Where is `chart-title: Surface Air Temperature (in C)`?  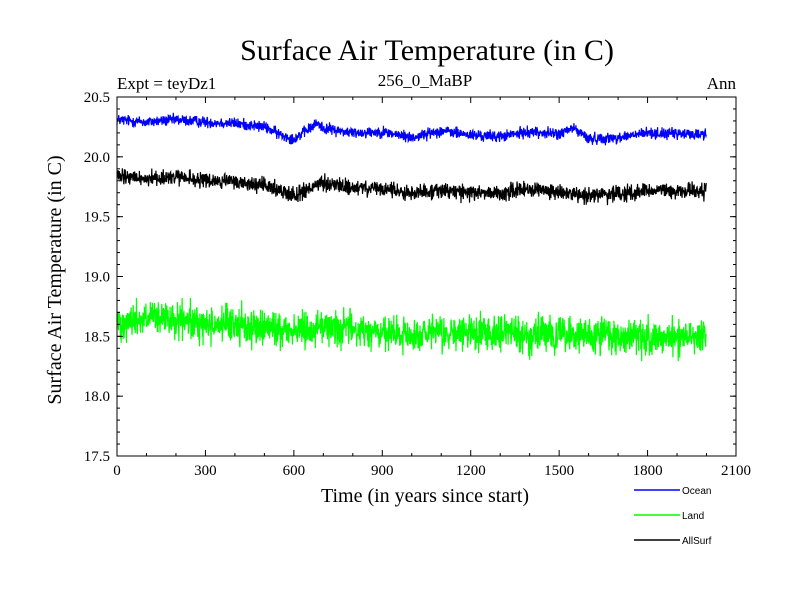
chart-title: Surface Air Temperature (in C) is located at coordinates (427, 50).